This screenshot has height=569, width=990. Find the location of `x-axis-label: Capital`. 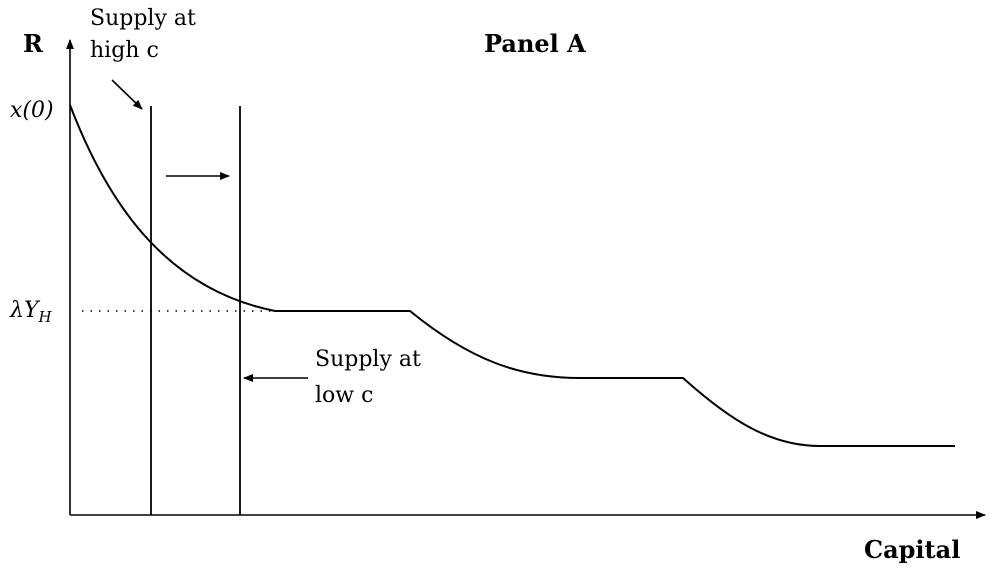

x-axis-label: Capital is located at coordinates (912, 549).